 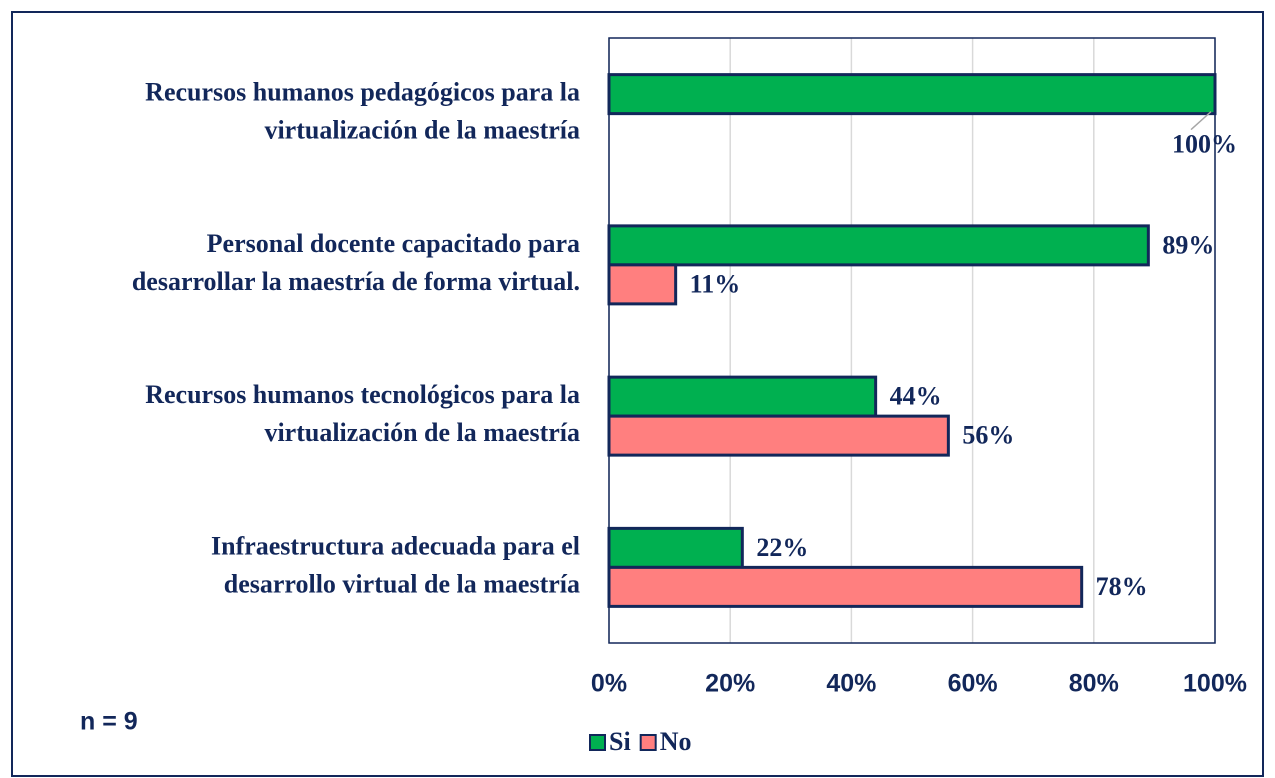 What do you see at coordinates (1094, 684) in the screenshot?
I see `x-tick-label: 80%` at bounding box center [1094, 684].